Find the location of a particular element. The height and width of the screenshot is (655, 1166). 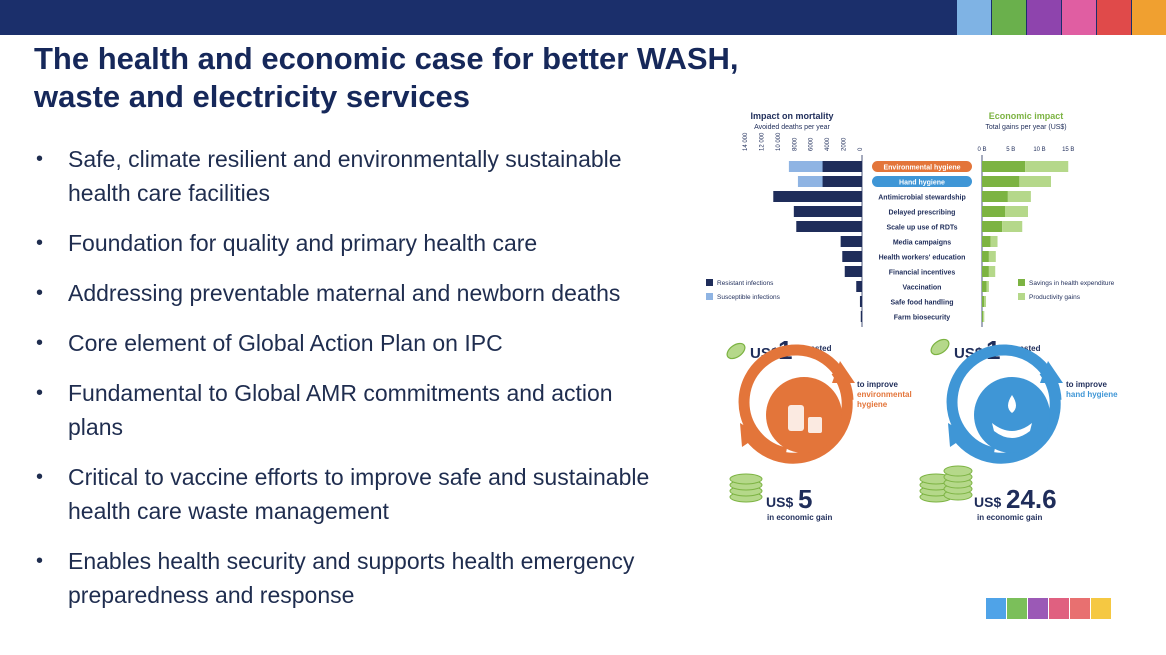

title-line-2: waste and electricity services is located at coordinates (252, 96).